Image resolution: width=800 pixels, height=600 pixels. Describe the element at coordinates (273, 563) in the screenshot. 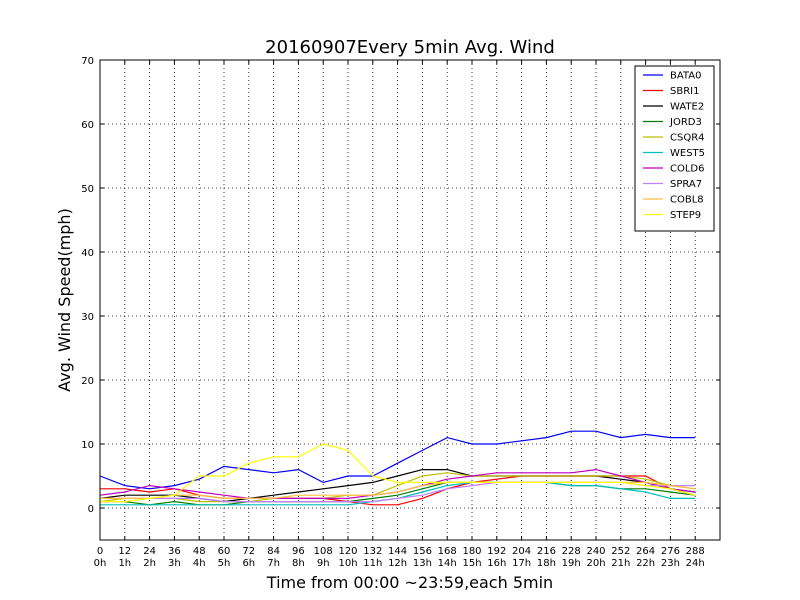

I see `x-tick-hour-label: 7h` at that location.